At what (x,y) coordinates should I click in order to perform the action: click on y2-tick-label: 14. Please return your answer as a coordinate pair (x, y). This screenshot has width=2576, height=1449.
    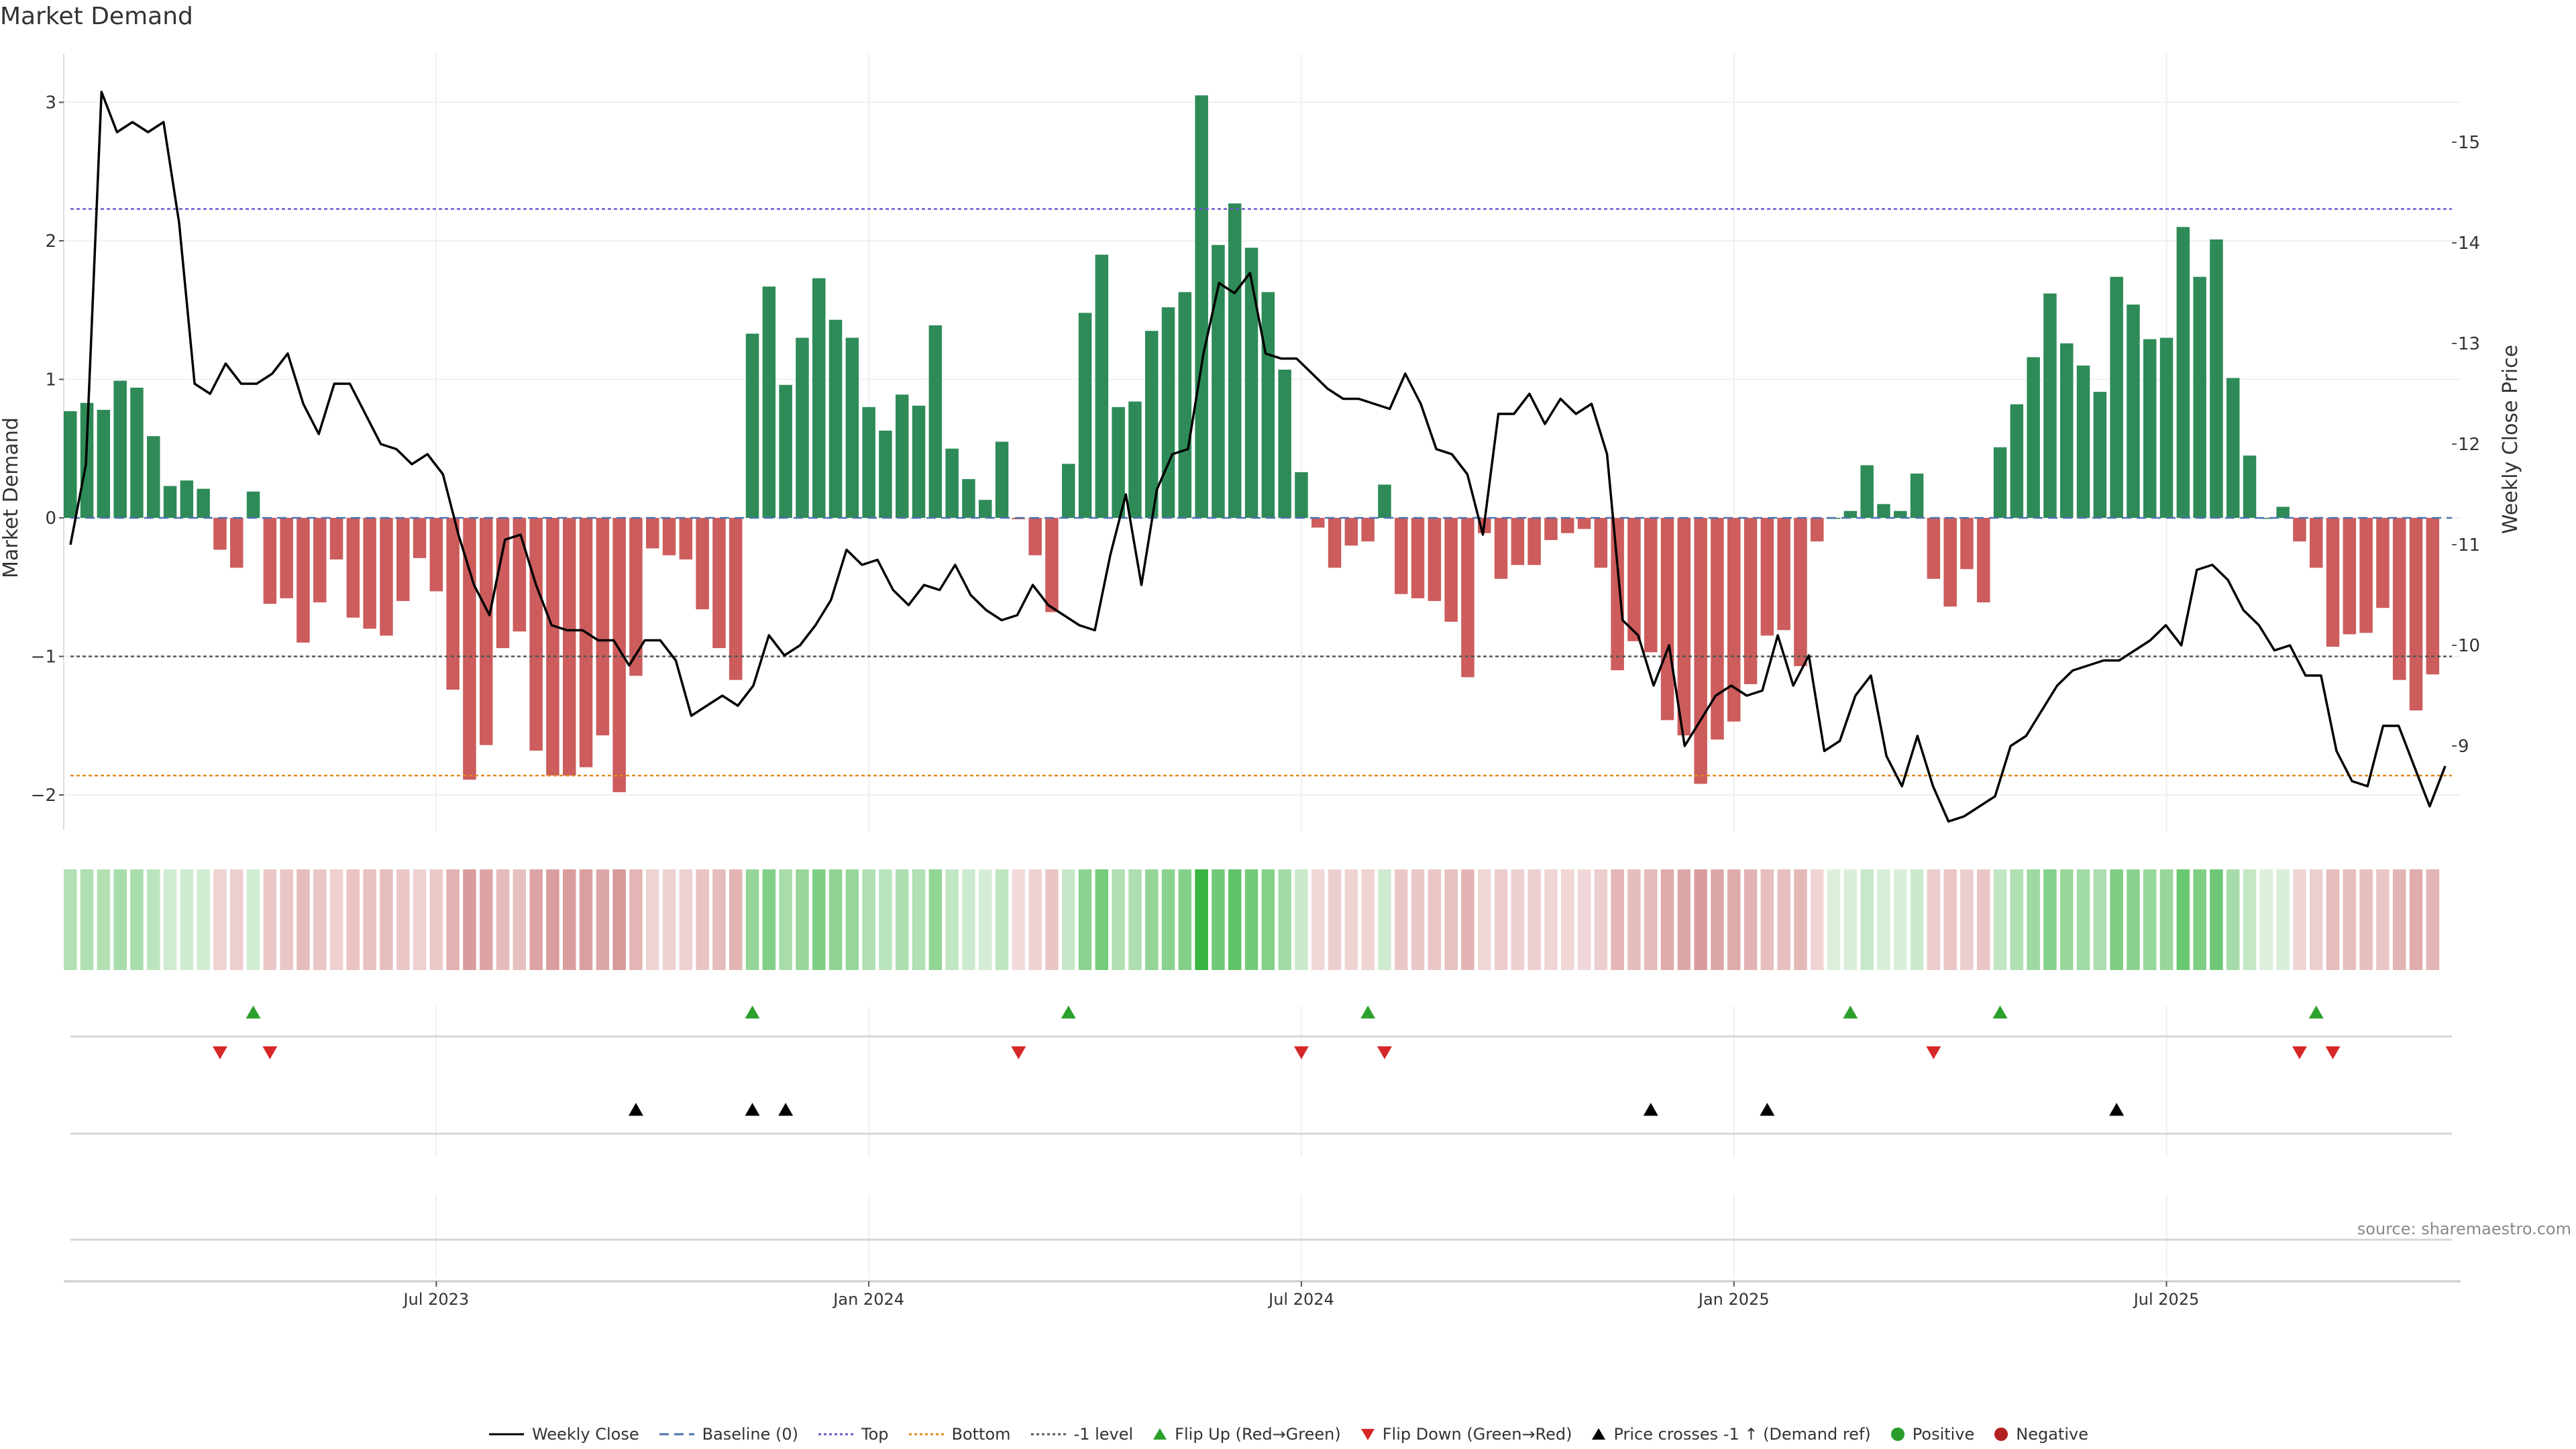
    Looking at the image, I should click on (2469, 243).